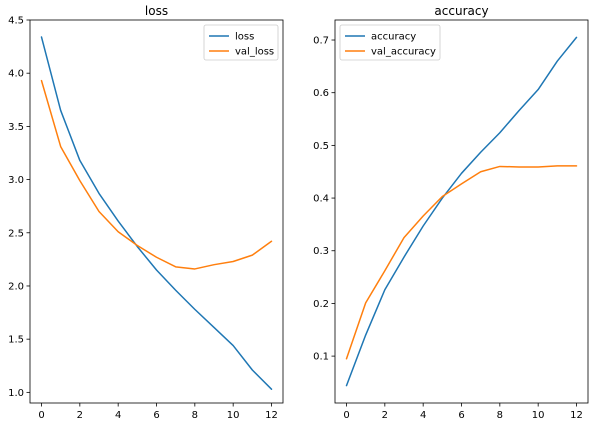 This screenshot has height=427, width=595. Describe the element at coordinates (16, 127) in the screenshot. I see `y-tick-label: 3.5` at that location.